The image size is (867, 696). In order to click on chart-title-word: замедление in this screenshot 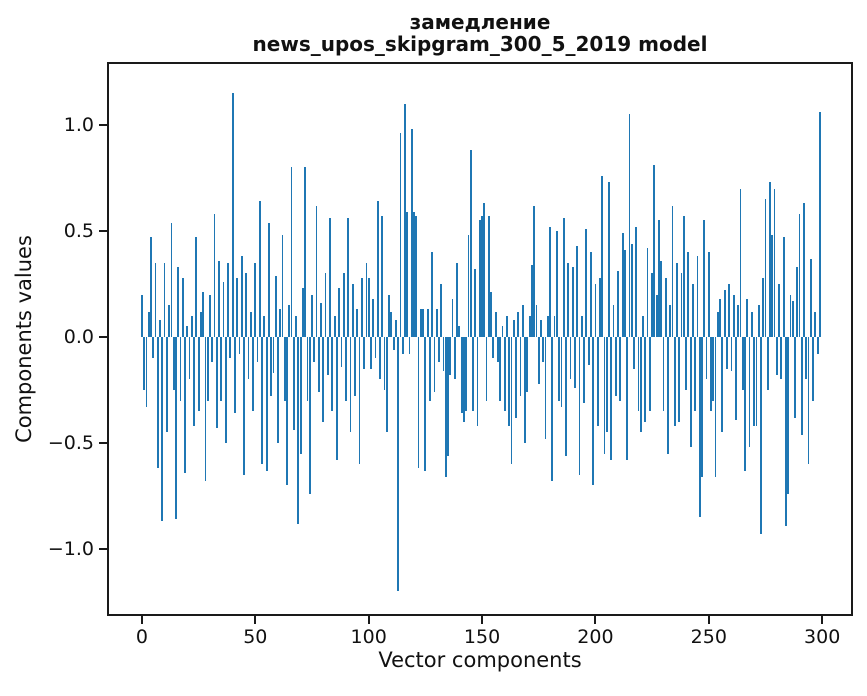, I will do `click(480, 22)`.